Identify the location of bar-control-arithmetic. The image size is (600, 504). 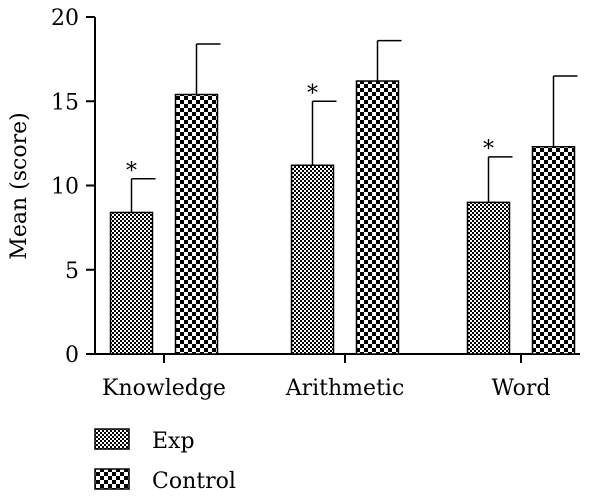
(377, 217).